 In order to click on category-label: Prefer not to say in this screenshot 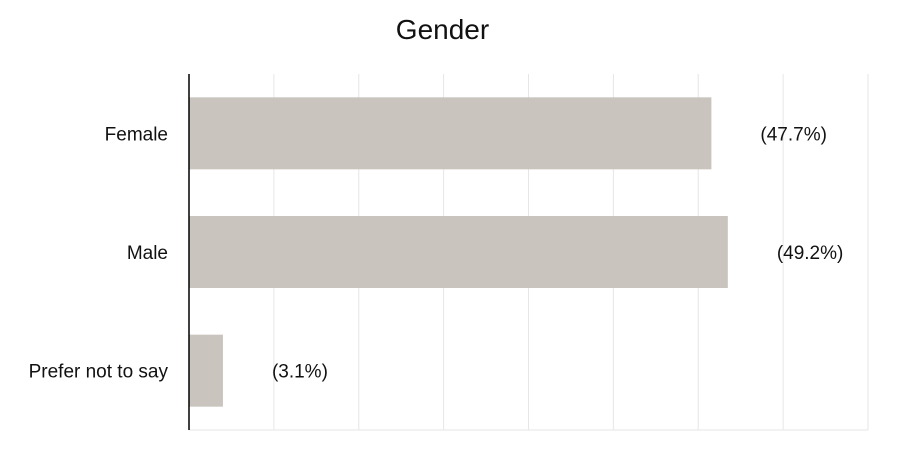, I will do `click(99, 372)`.